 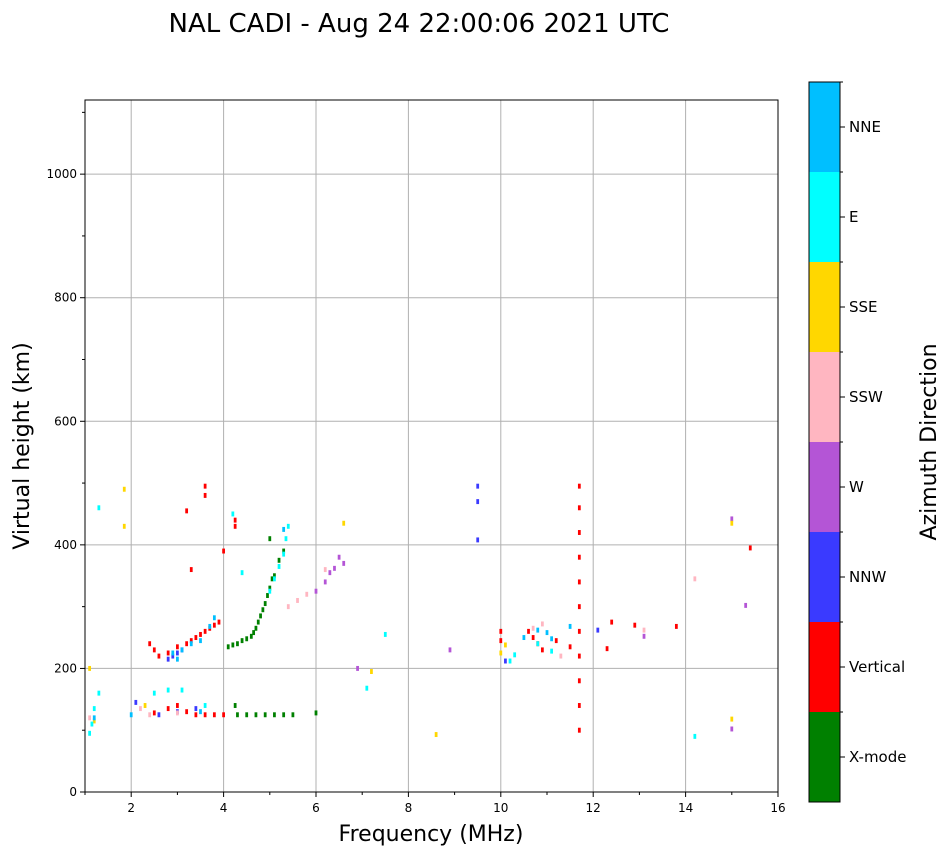 What do you see at coordinates (500, 808) in the screenshot?
I see `x-tick-label: 10` at bounding box center [500, 808].